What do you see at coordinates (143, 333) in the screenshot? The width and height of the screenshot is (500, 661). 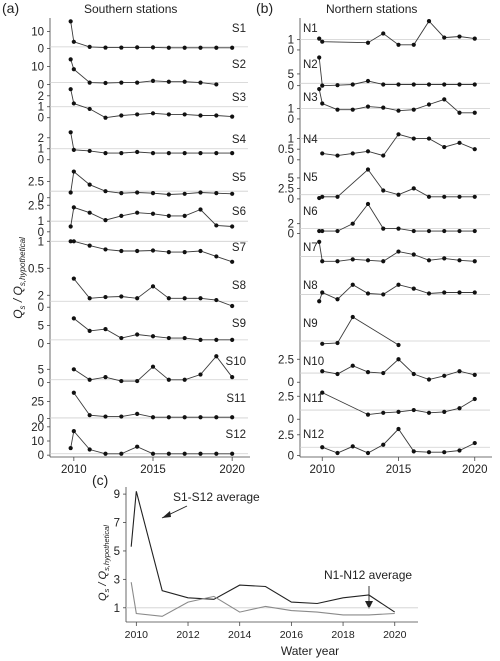 I see `subplot-s9: 0 5 S9` at bounding box center [143, 333].